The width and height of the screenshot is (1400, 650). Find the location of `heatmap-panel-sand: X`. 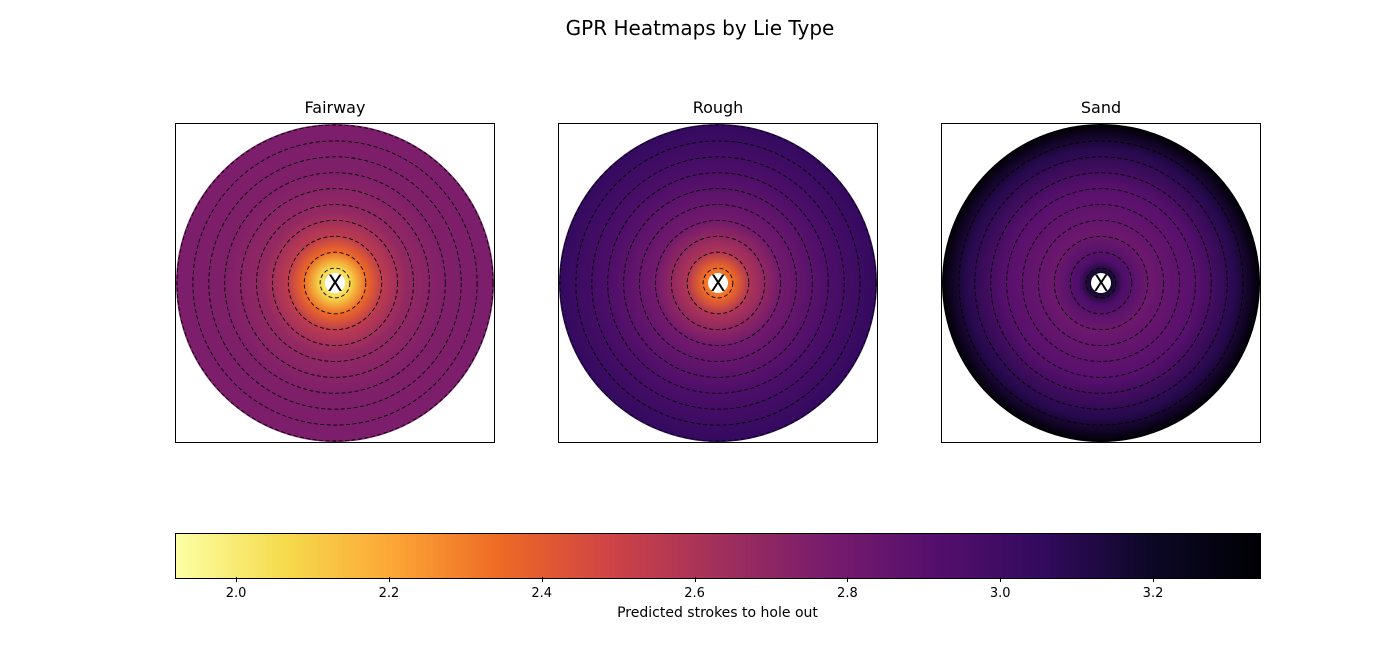

heatmap-panel-sand: X is located at coordinates (1101, 283).